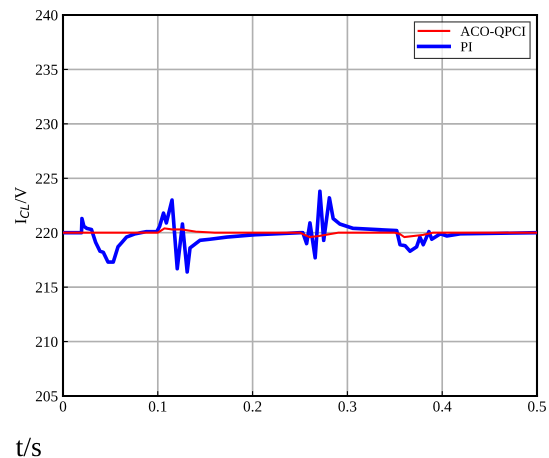  I want to click on x-axis-title: t/s, so click(28, 447).